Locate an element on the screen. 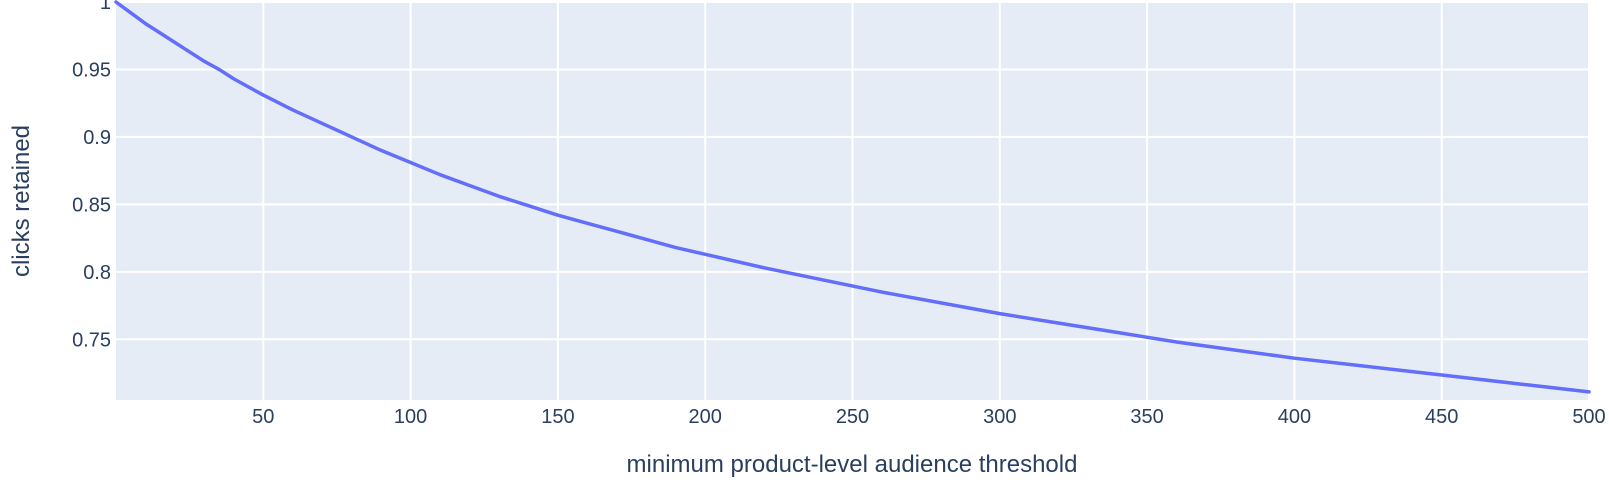 The width and height of the screenshot is (1609, 485). y-tick-label: 0.95 is located at coordinates (91, 70).